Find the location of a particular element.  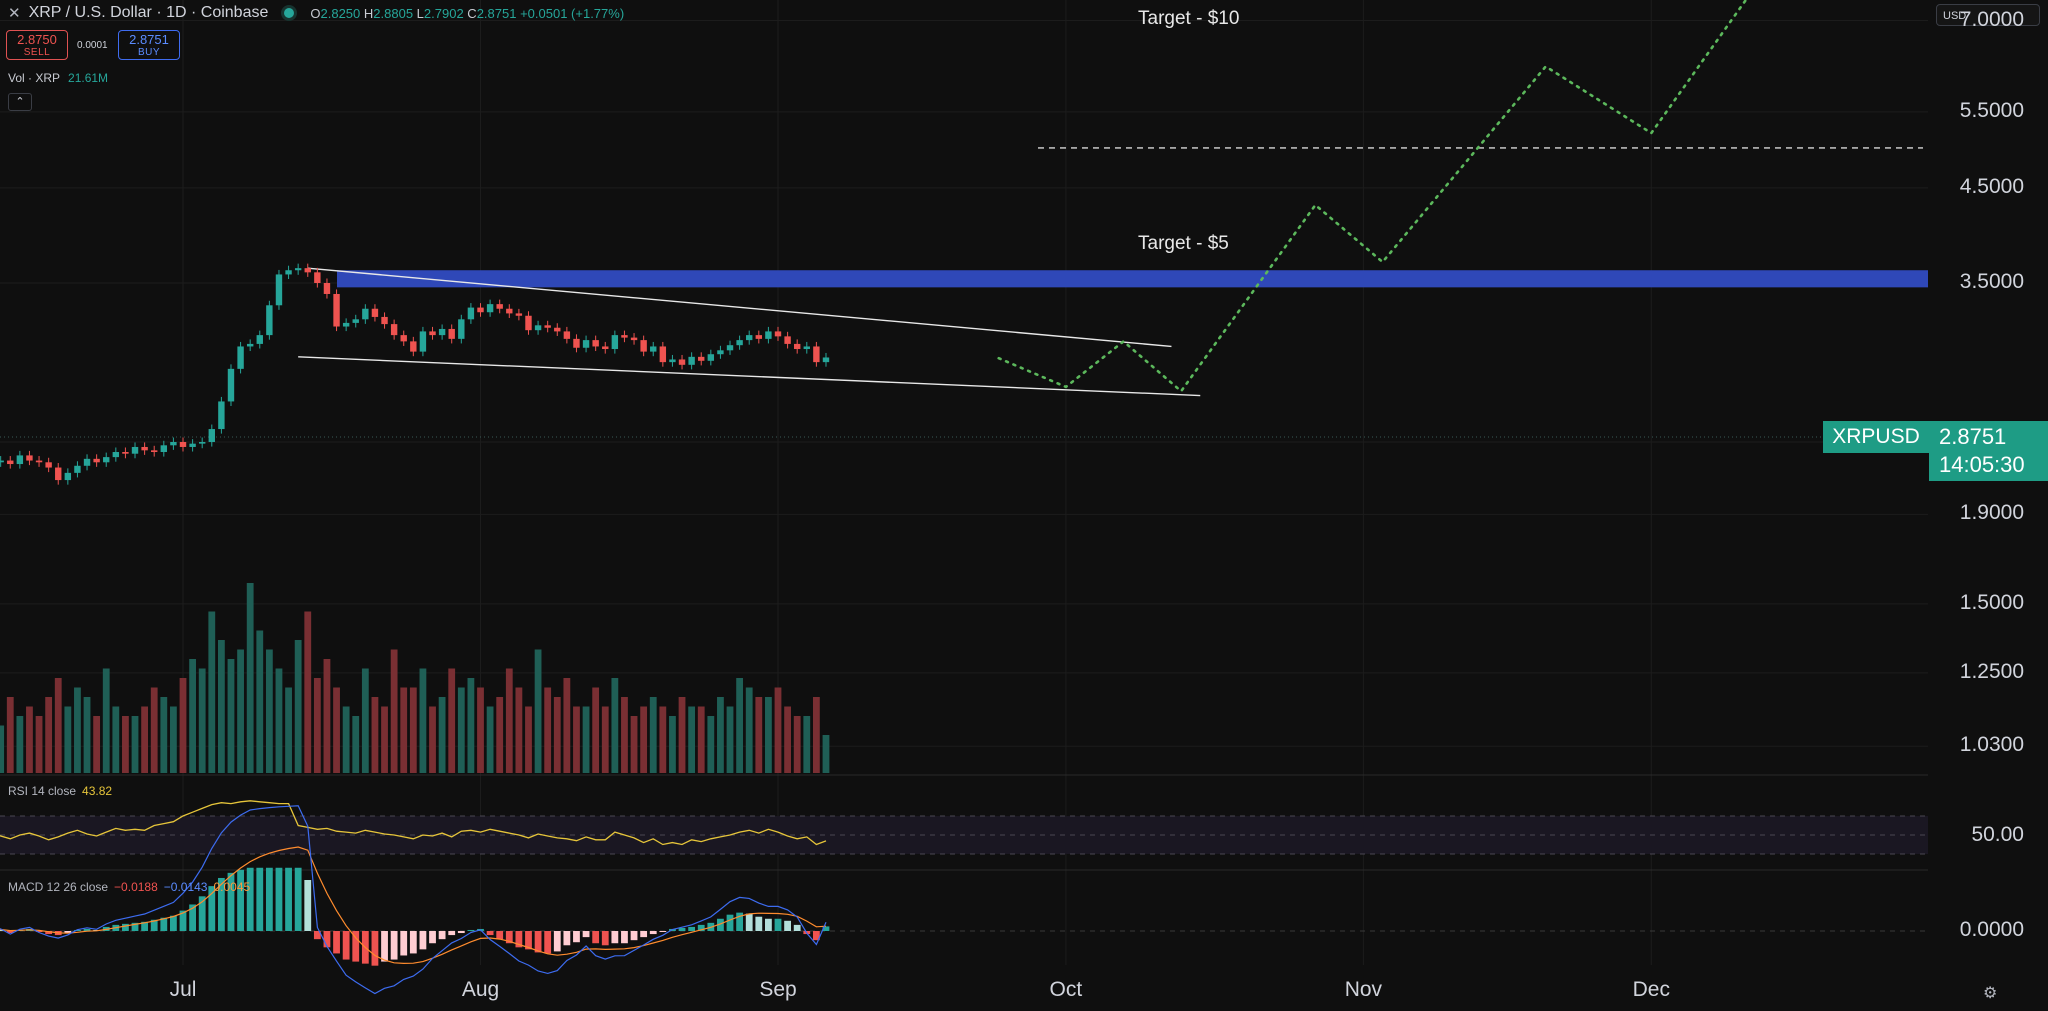

gear-icon: ⚙ is located at coordinates (1990, 993).